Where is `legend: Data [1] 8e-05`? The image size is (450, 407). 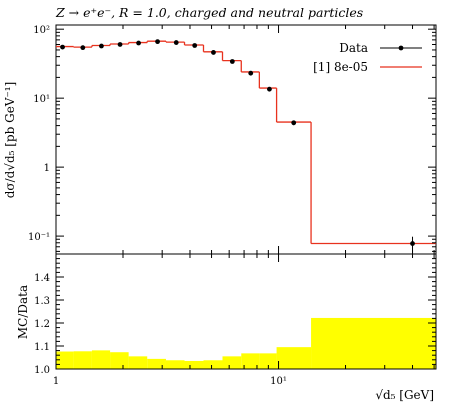
legend: Data [1] 8e-05 is located at coordinates (367, 57).